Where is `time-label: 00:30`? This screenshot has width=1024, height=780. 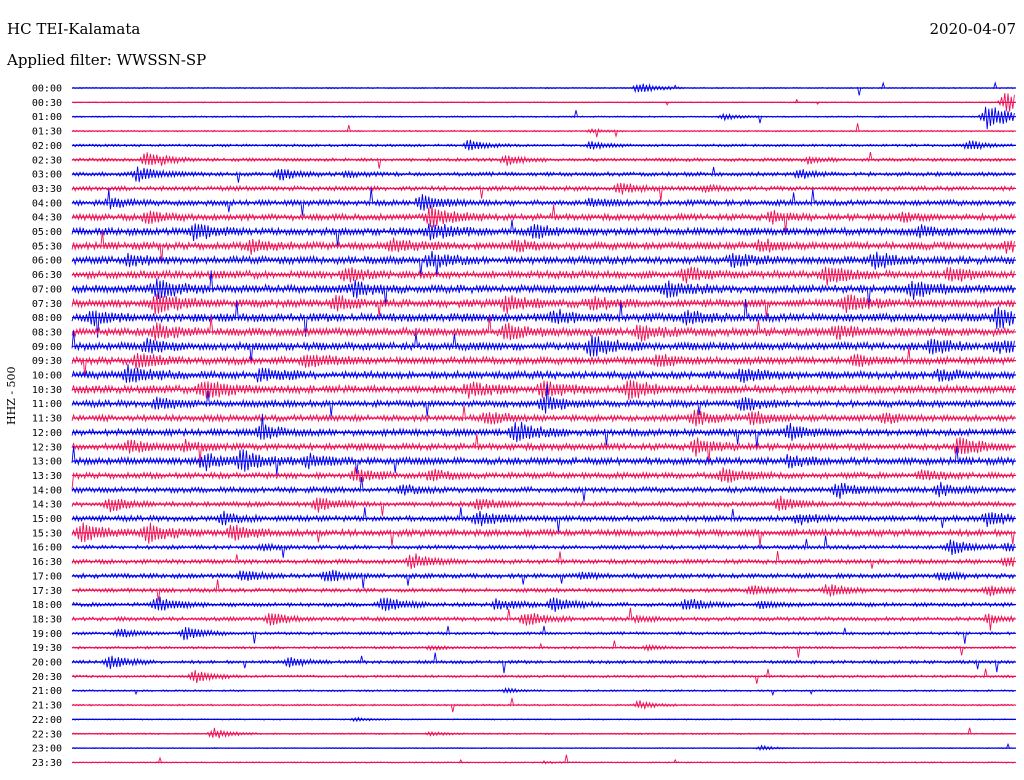
time-label: 00:30 is located at coordinates (47, 103).